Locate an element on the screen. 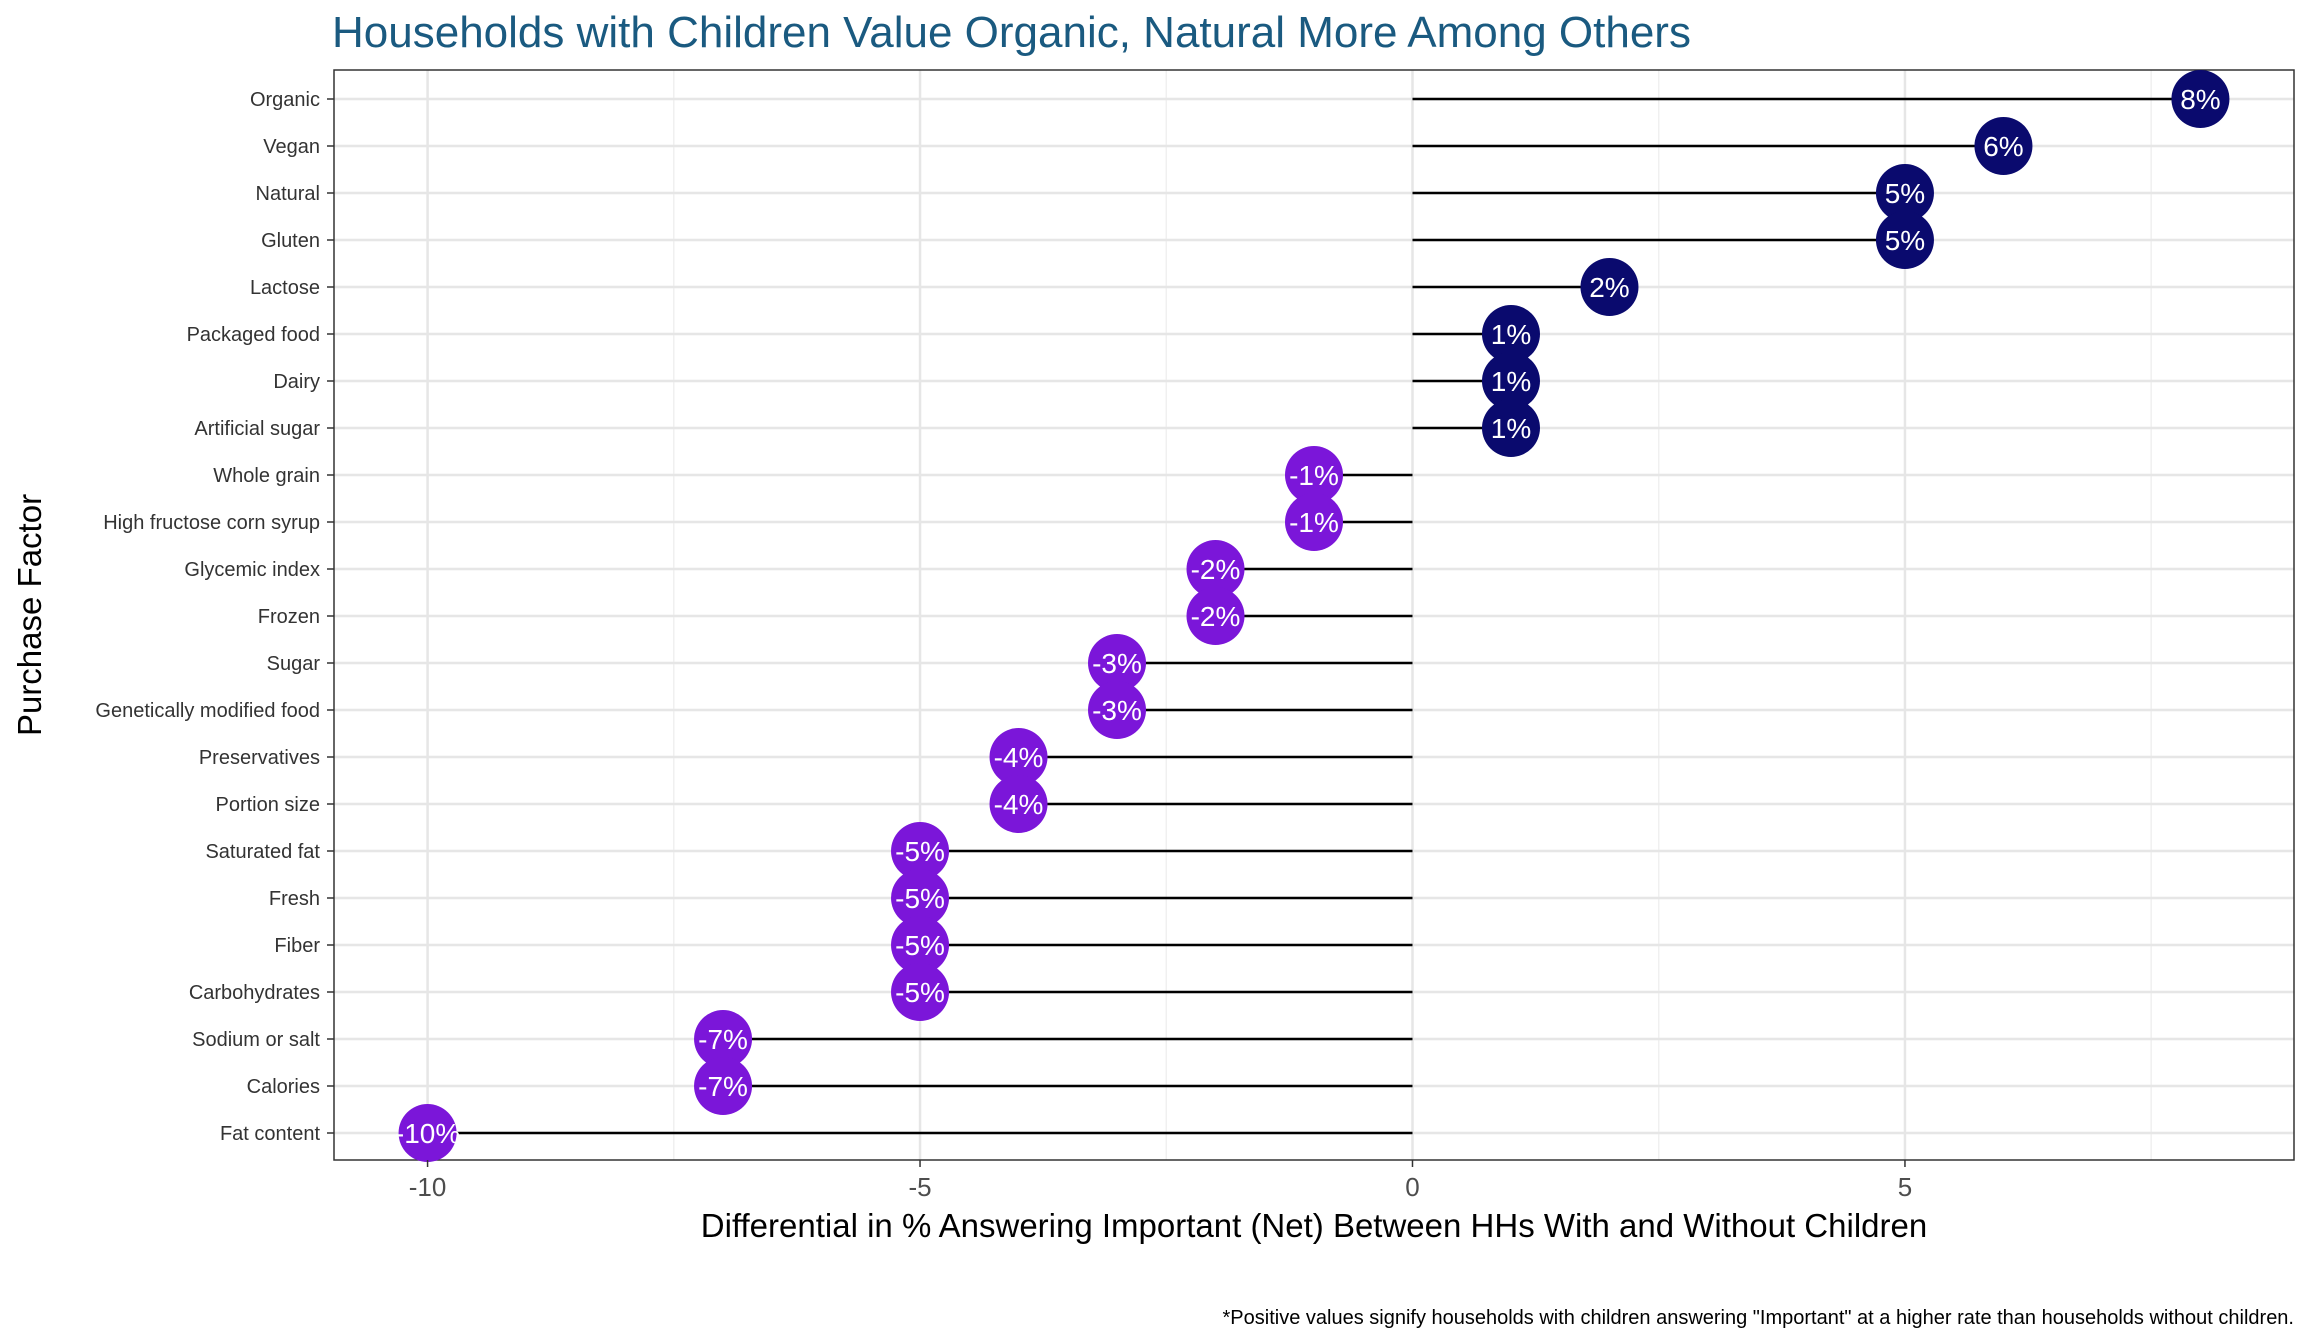  data-label: -10% is located at coordinates (427, 1133).